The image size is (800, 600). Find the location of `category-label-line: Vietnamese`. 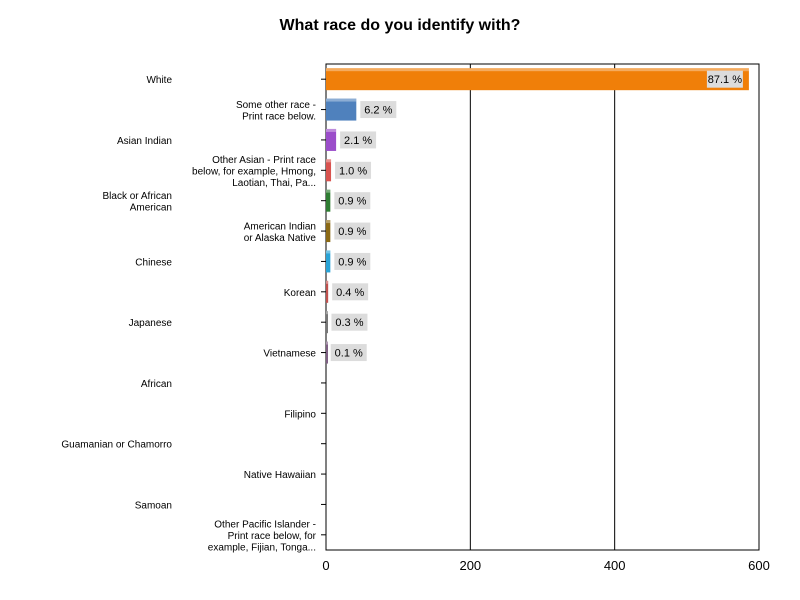

category-label-line: Vietnamese is located at coordinates (289, 354).